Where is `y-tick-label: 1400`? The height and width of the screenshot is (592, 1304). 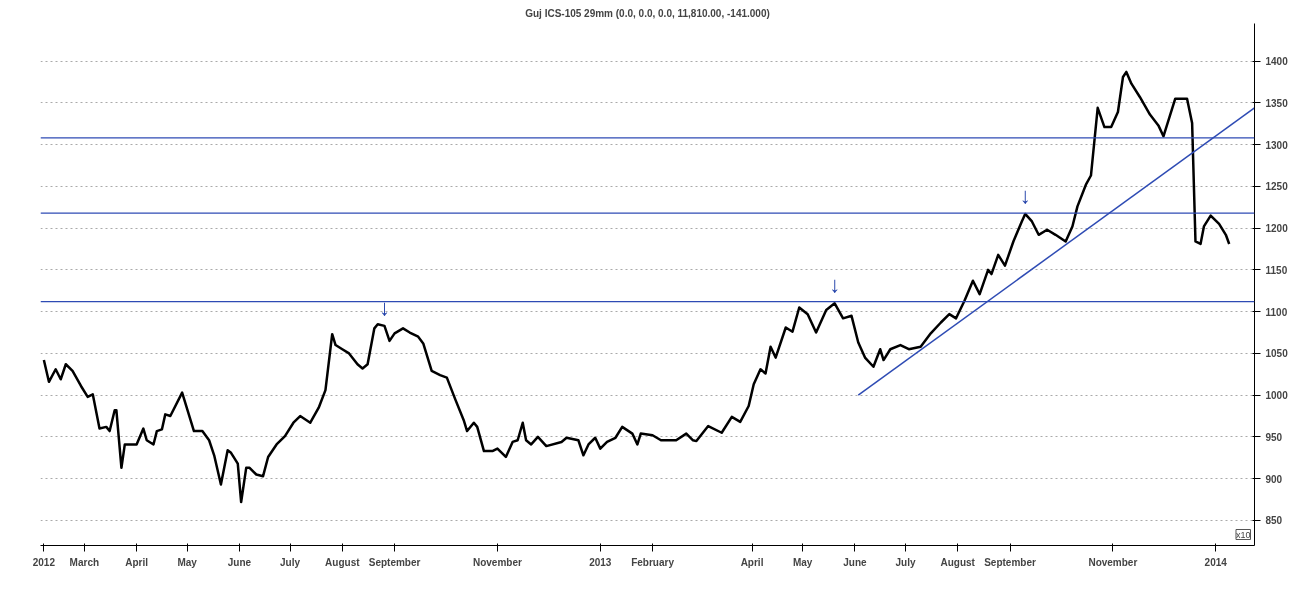 y-tick-label: 1400 is located at coordinates (1277, 62).